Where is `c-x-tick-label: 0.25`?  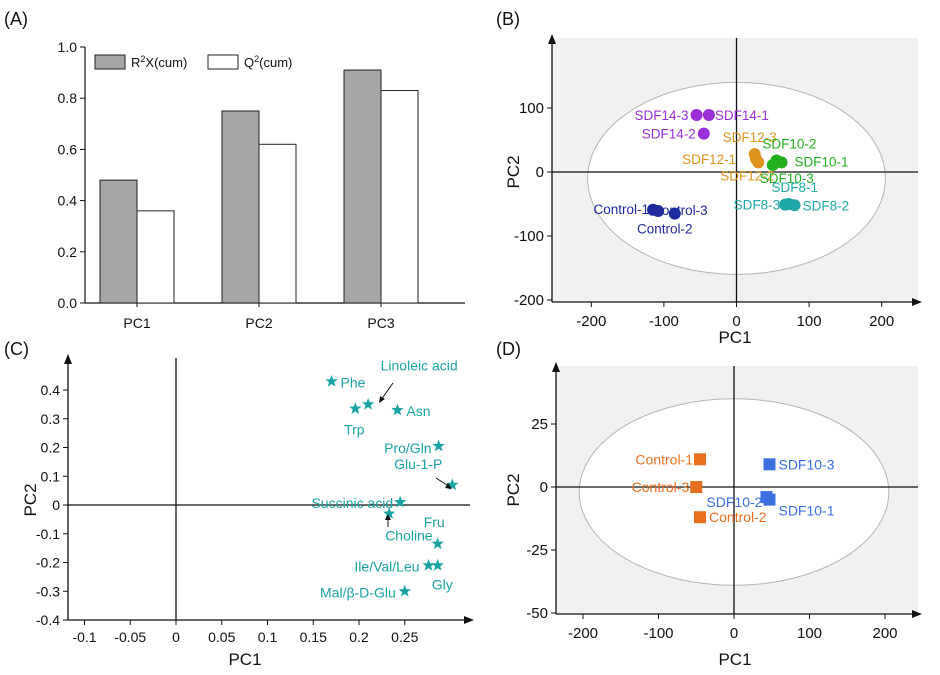
c-x-tick-label: 0.25 is located at coordinates (404, 637).